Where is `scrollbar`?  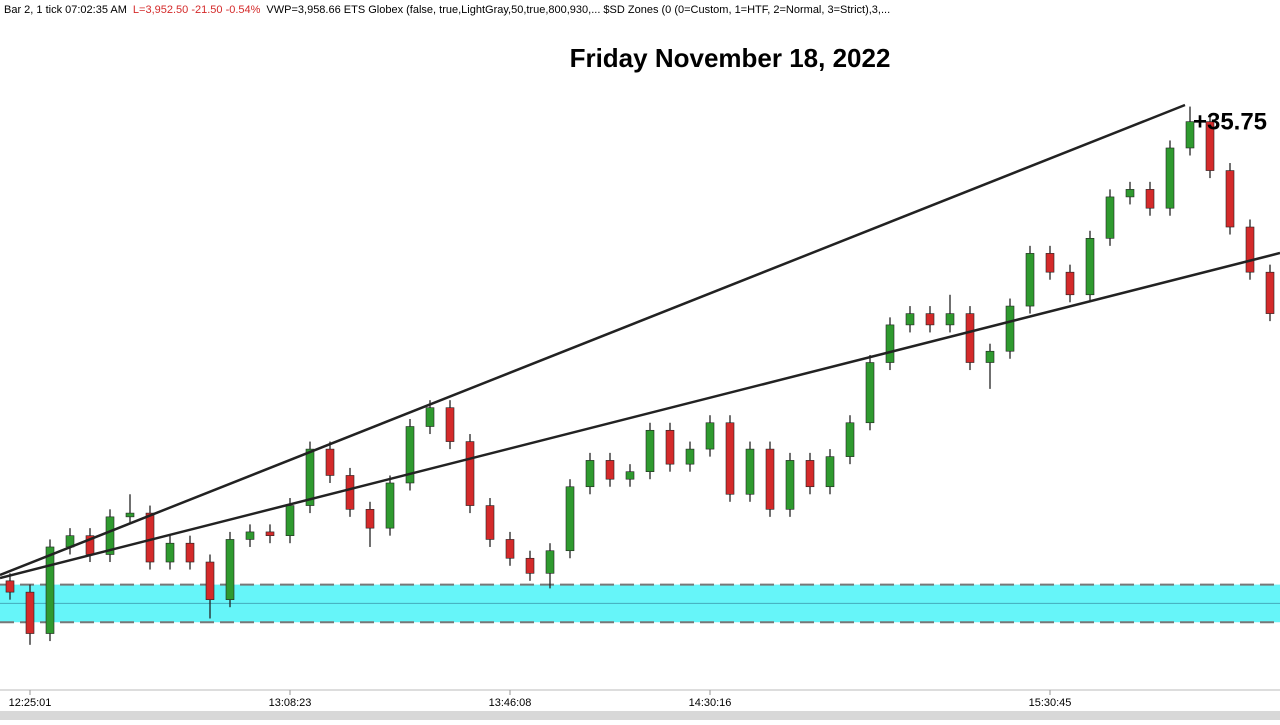 scrollbar is located at coordinates (640, 715).